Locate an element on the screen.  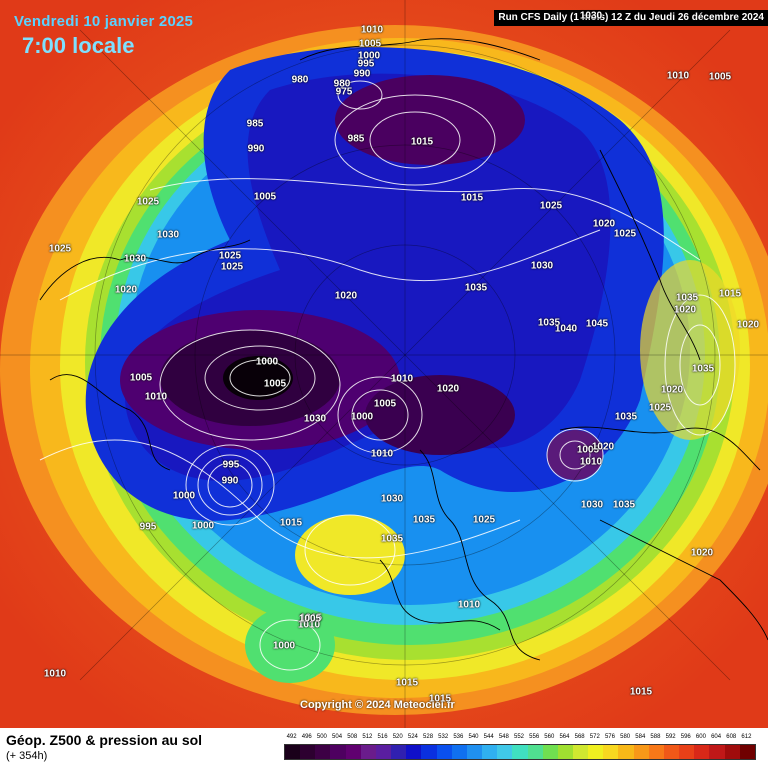
legend-tick: 600 is located at coordinates (700, 737).